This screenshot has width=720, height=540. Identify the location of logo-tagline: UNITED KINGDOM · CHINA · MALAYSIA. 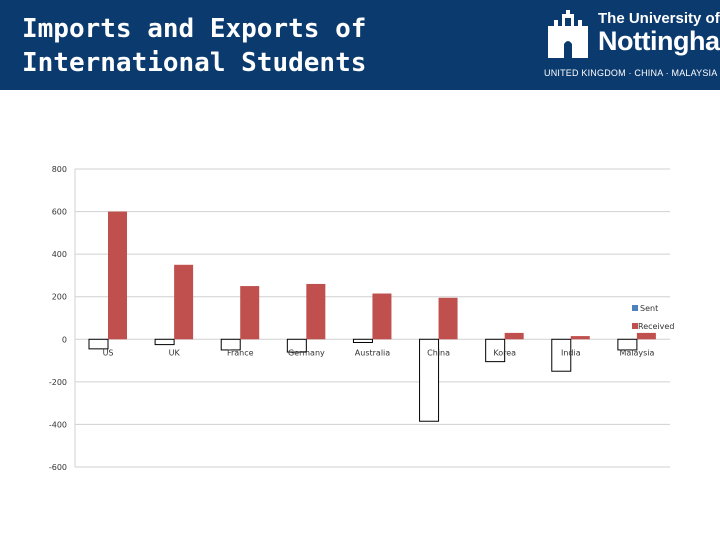
(631, 73).